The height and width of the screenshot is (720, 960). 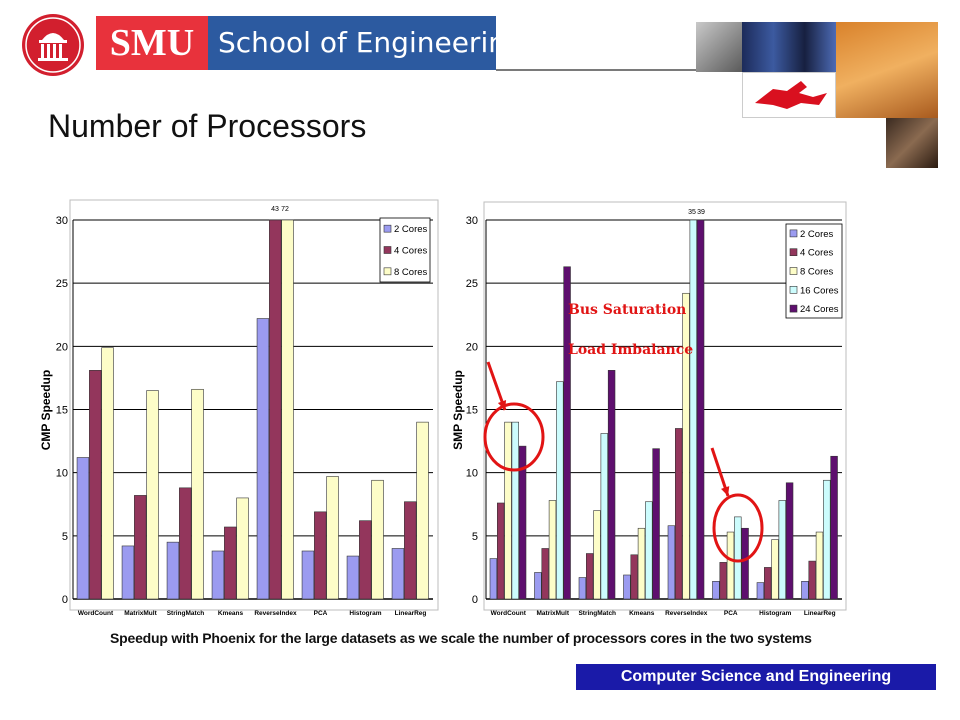 I want to click on y-axis-label: CMP Speedup, so click(x=46, y=410).